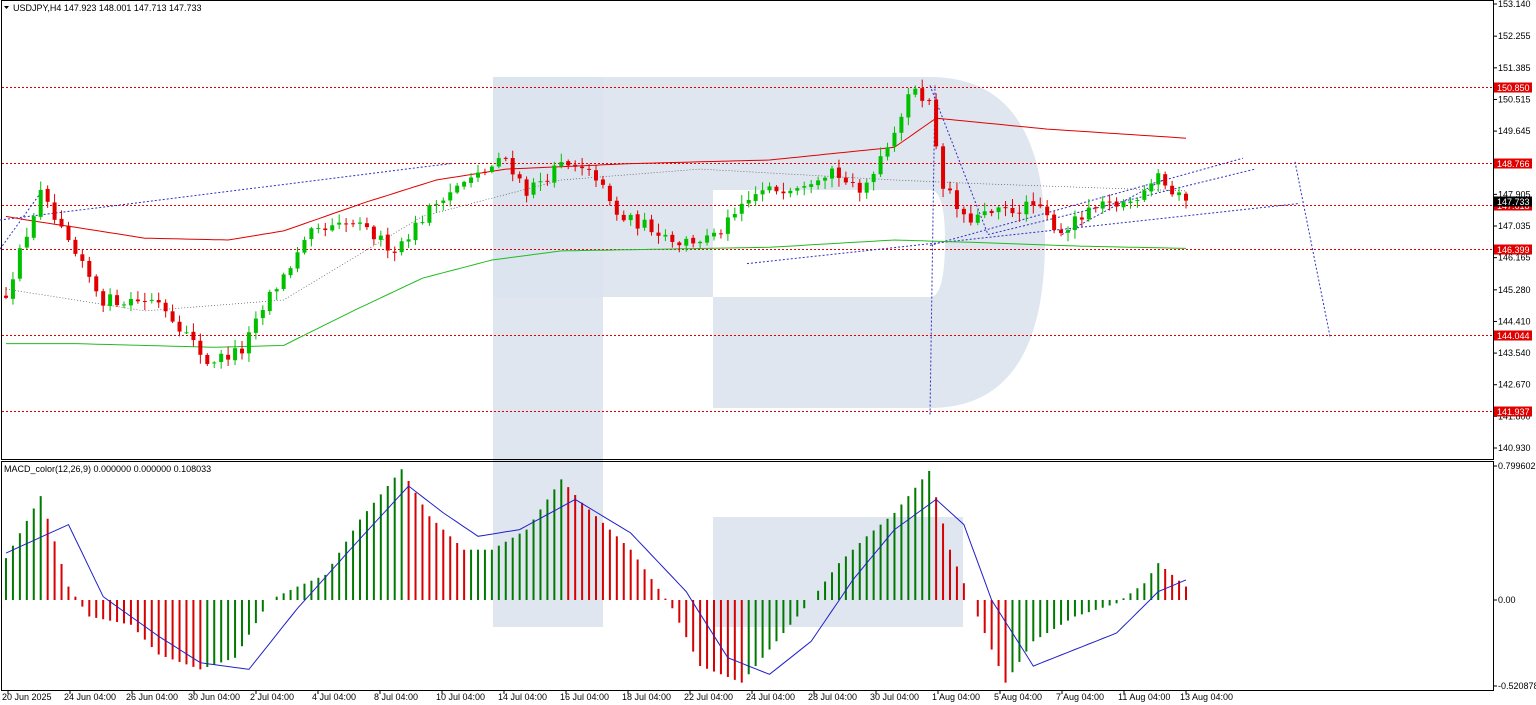  What do you see at coordinates (1514, 576) in the screenshot?
I see `macd-axis: 0.799602 0.00 -0.520878` at bounding box center [1514, 576].